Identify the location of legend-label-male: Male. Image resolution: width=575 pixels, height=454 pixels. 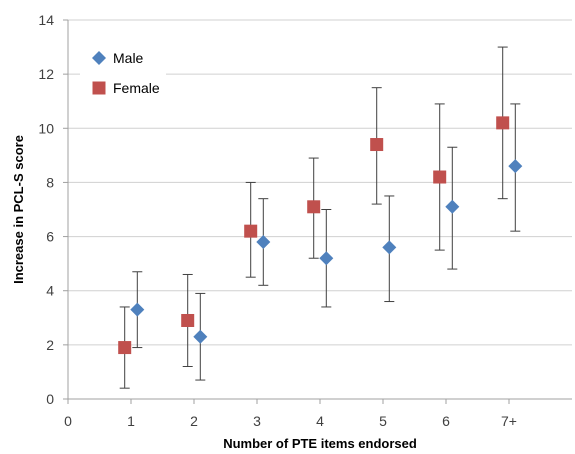
(128, 58).